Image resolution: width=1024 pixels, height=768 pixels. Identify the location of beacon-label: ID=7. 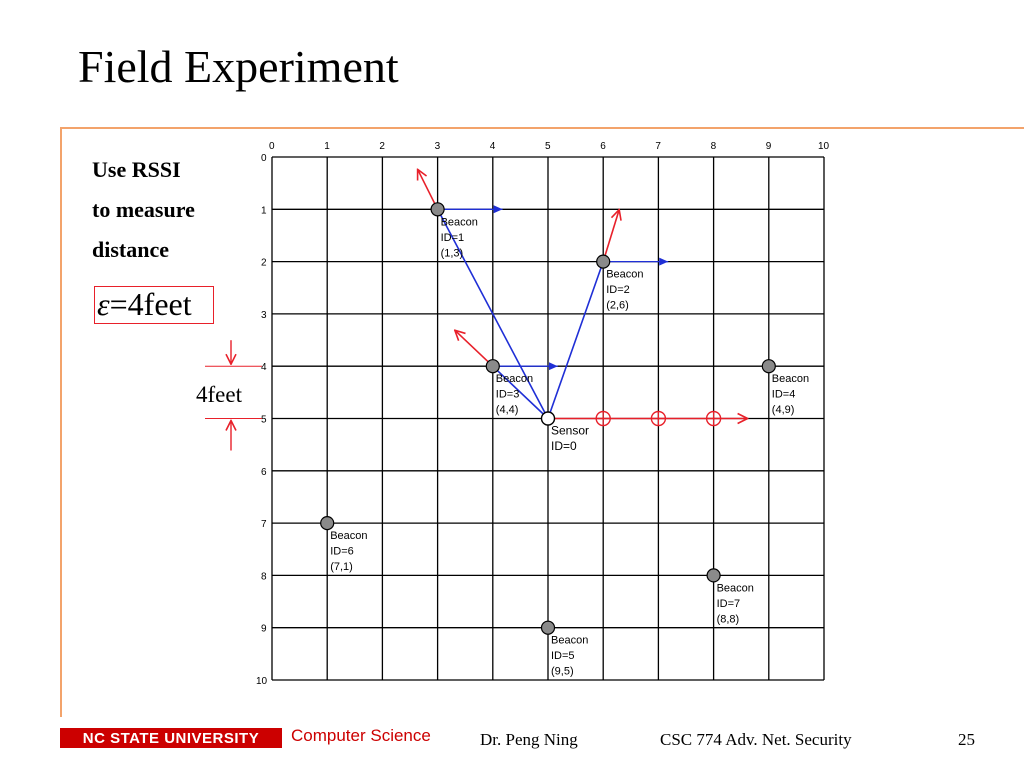
(729, 604).